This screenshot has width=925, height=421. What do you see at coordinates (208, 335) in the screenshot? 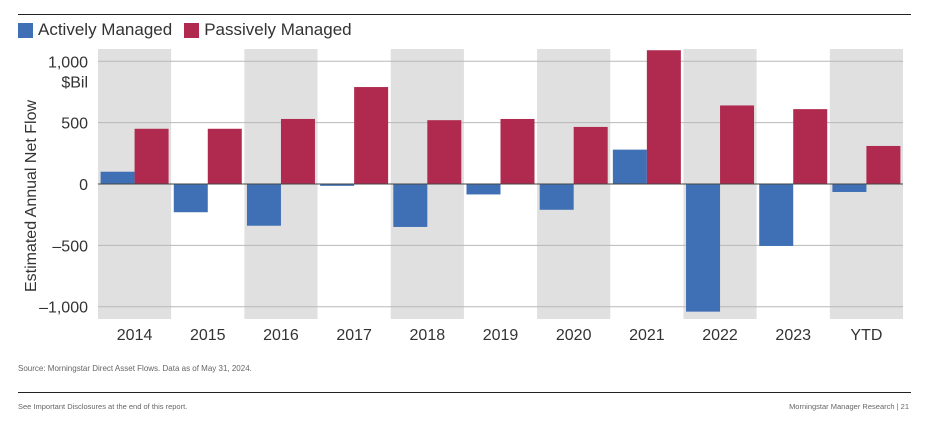
I see `x-tick-label: 2015` at bounding box center [208, 335].